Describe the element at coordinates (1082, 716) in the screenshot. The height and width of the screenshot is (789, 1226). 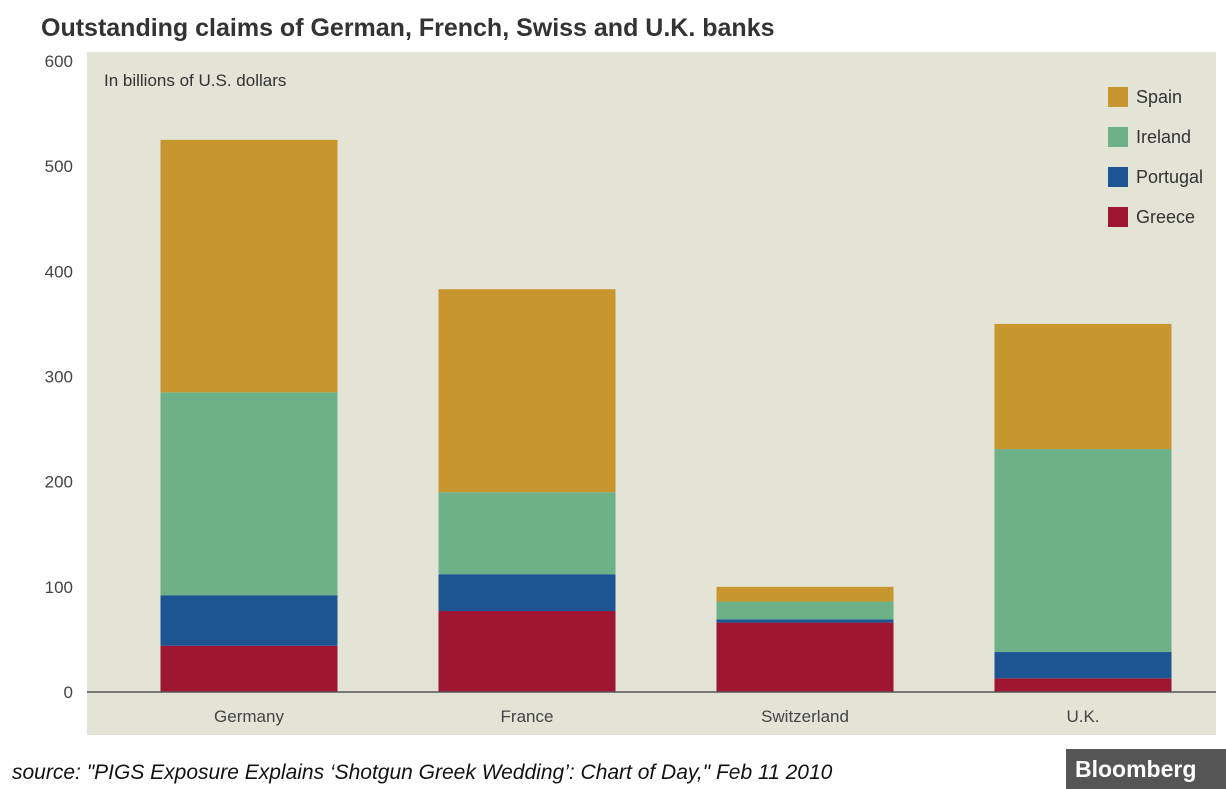
I see `x-tick-label: U.K.` at that location.